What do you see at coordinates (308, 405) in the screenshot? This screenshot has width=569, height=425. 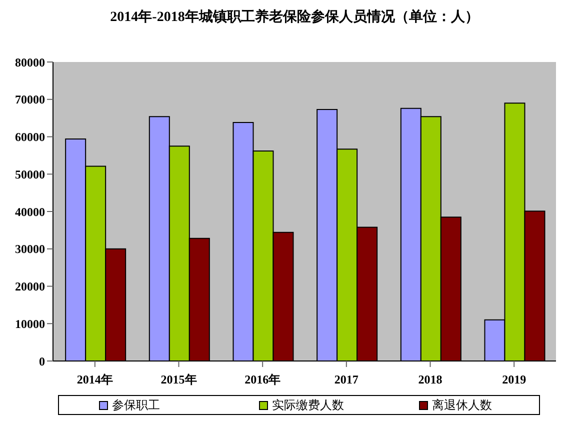 I see `legend-label: 实际缴费人数` at bounding box center [308, 405].